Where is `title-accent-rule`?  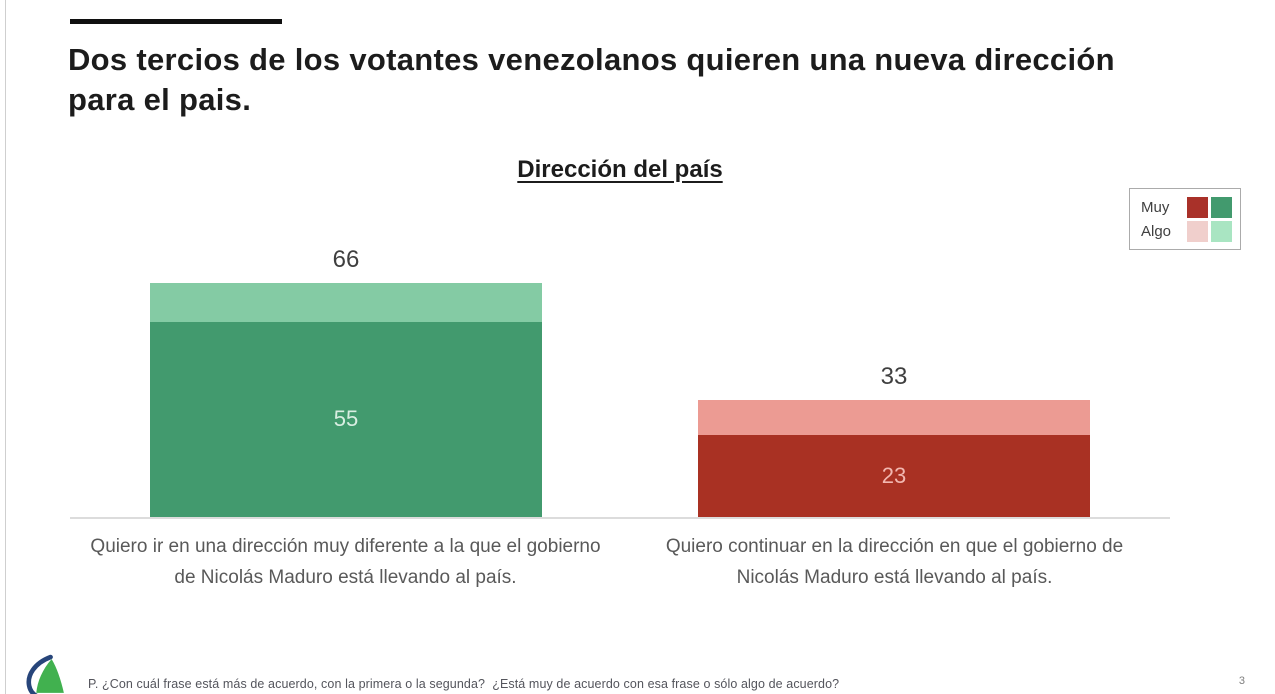
title-accent-rule is located at coordinates (176, 21).